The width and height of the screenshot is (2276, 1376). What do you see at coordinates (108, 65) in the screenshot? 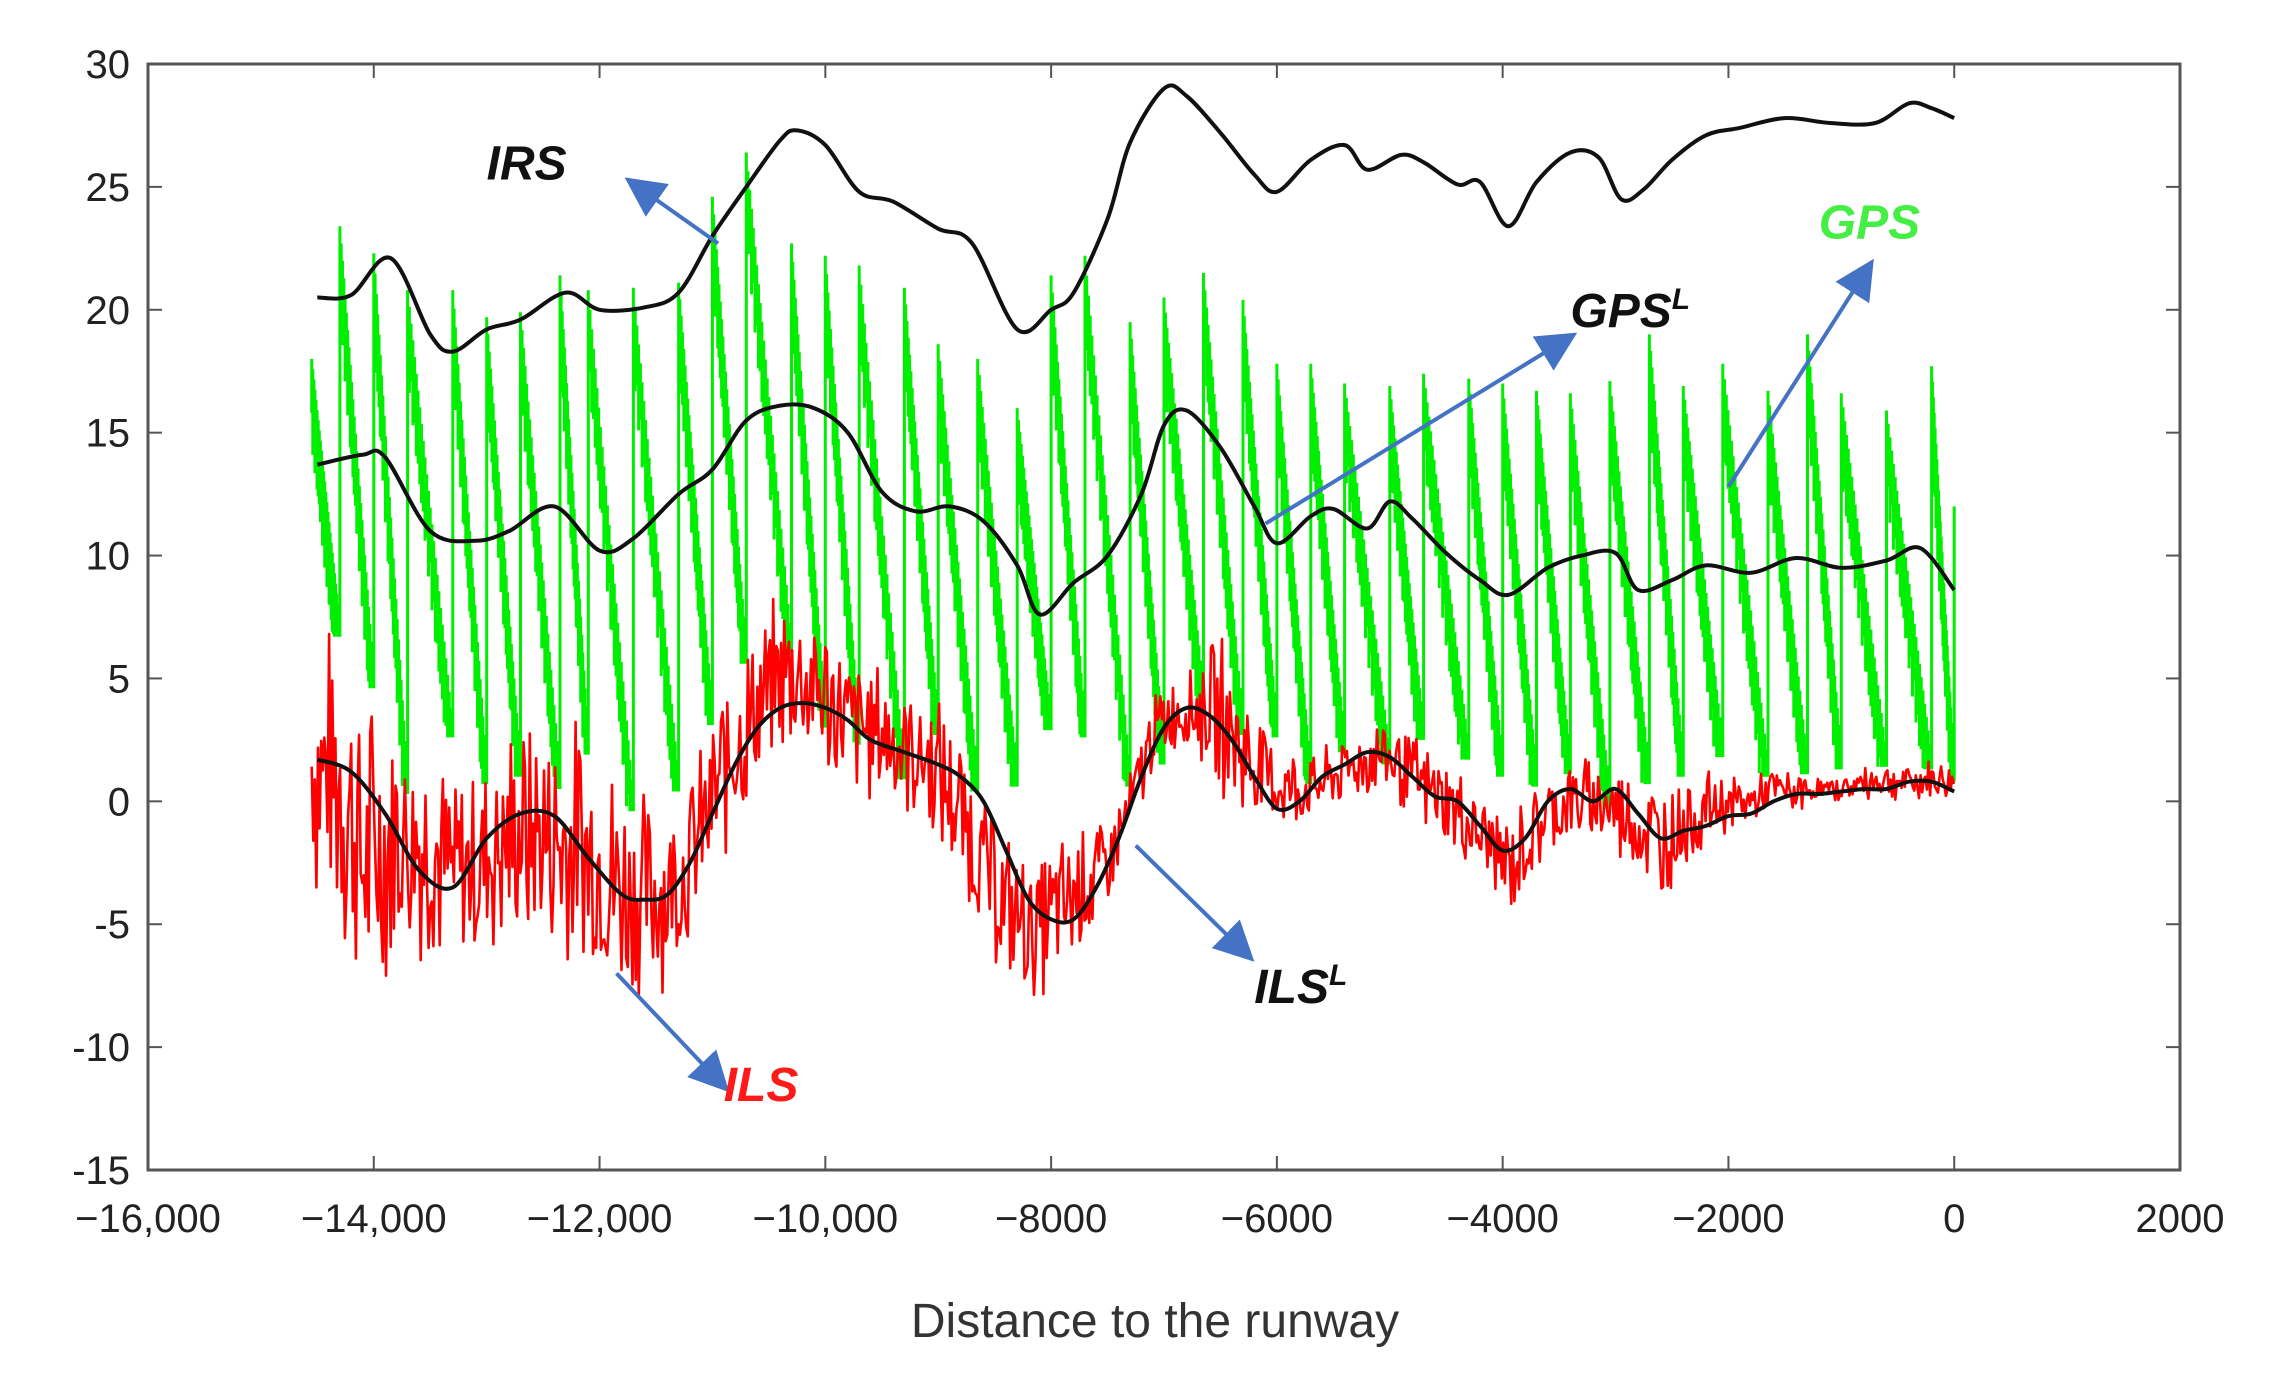
I see `y-tick-label: 30` at bounding box center [108, 65].